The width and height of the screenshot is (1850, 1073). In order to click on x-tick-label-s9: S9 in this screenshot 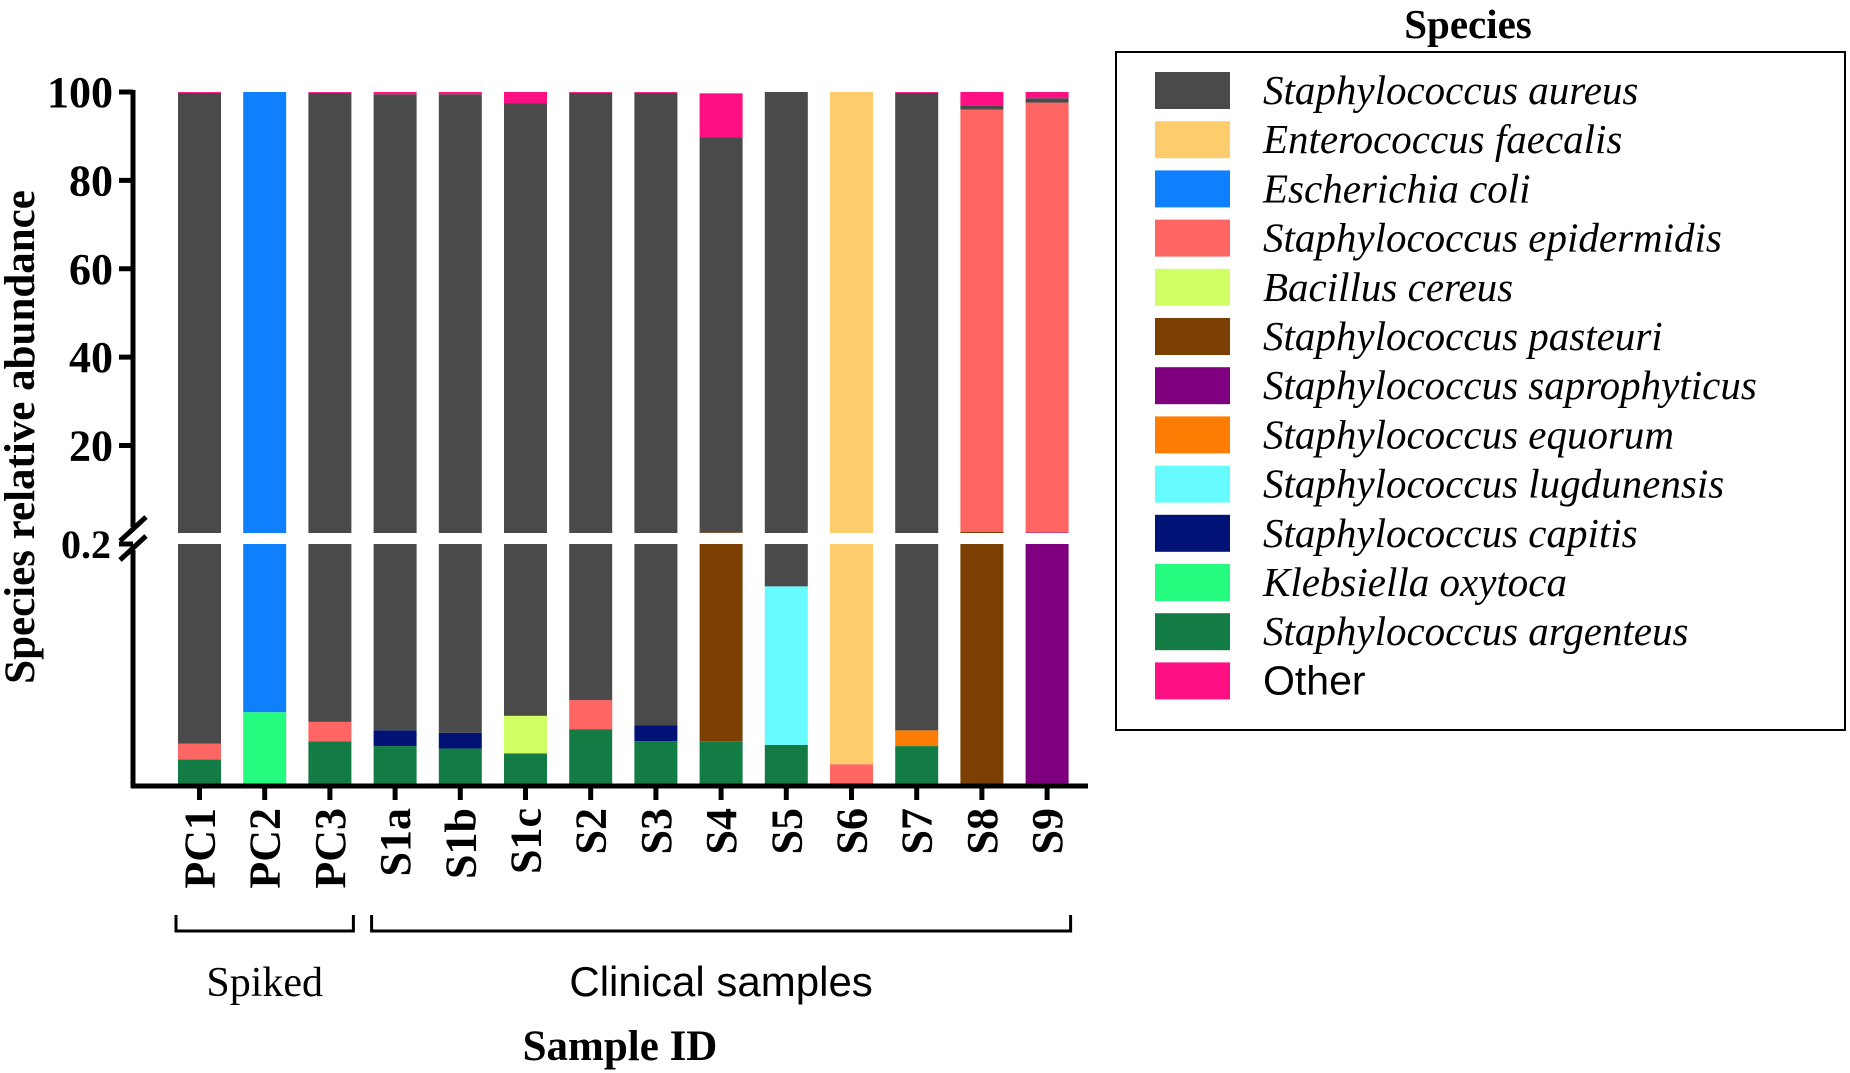, I will do `click(1047, 831)`.